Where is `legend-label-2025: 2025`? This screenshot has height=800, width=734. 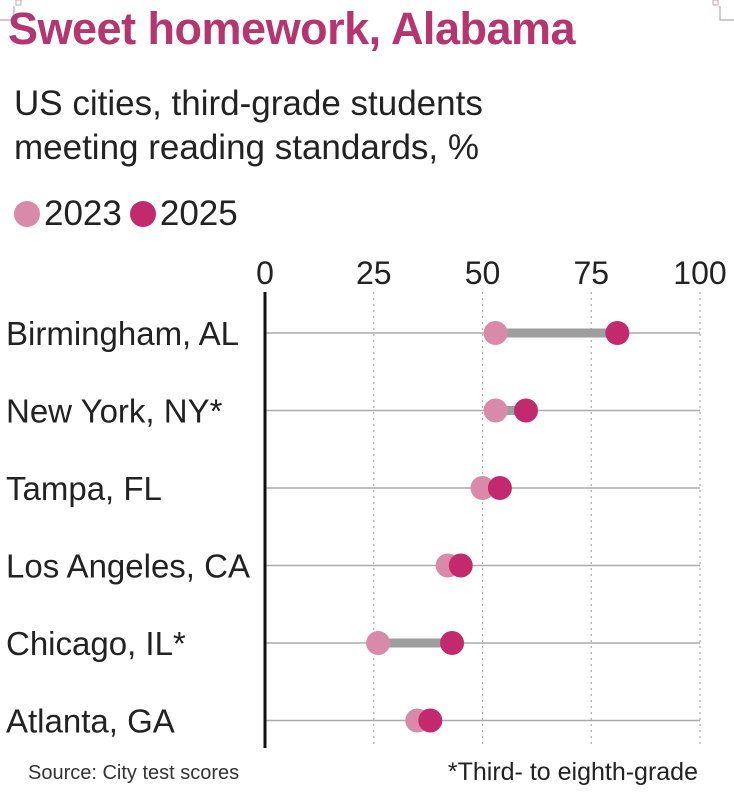
legend-label-2025: 2025 is located at coordinates (198, 213).